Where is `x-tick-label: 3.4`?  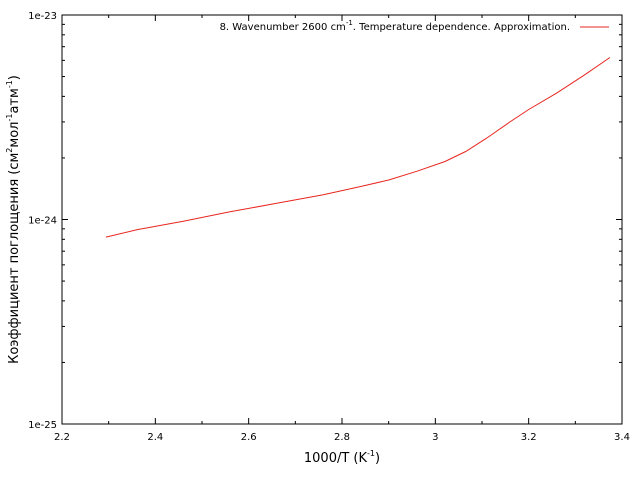
x-tick-label: 3.4 is located at coordinates (622, 437).